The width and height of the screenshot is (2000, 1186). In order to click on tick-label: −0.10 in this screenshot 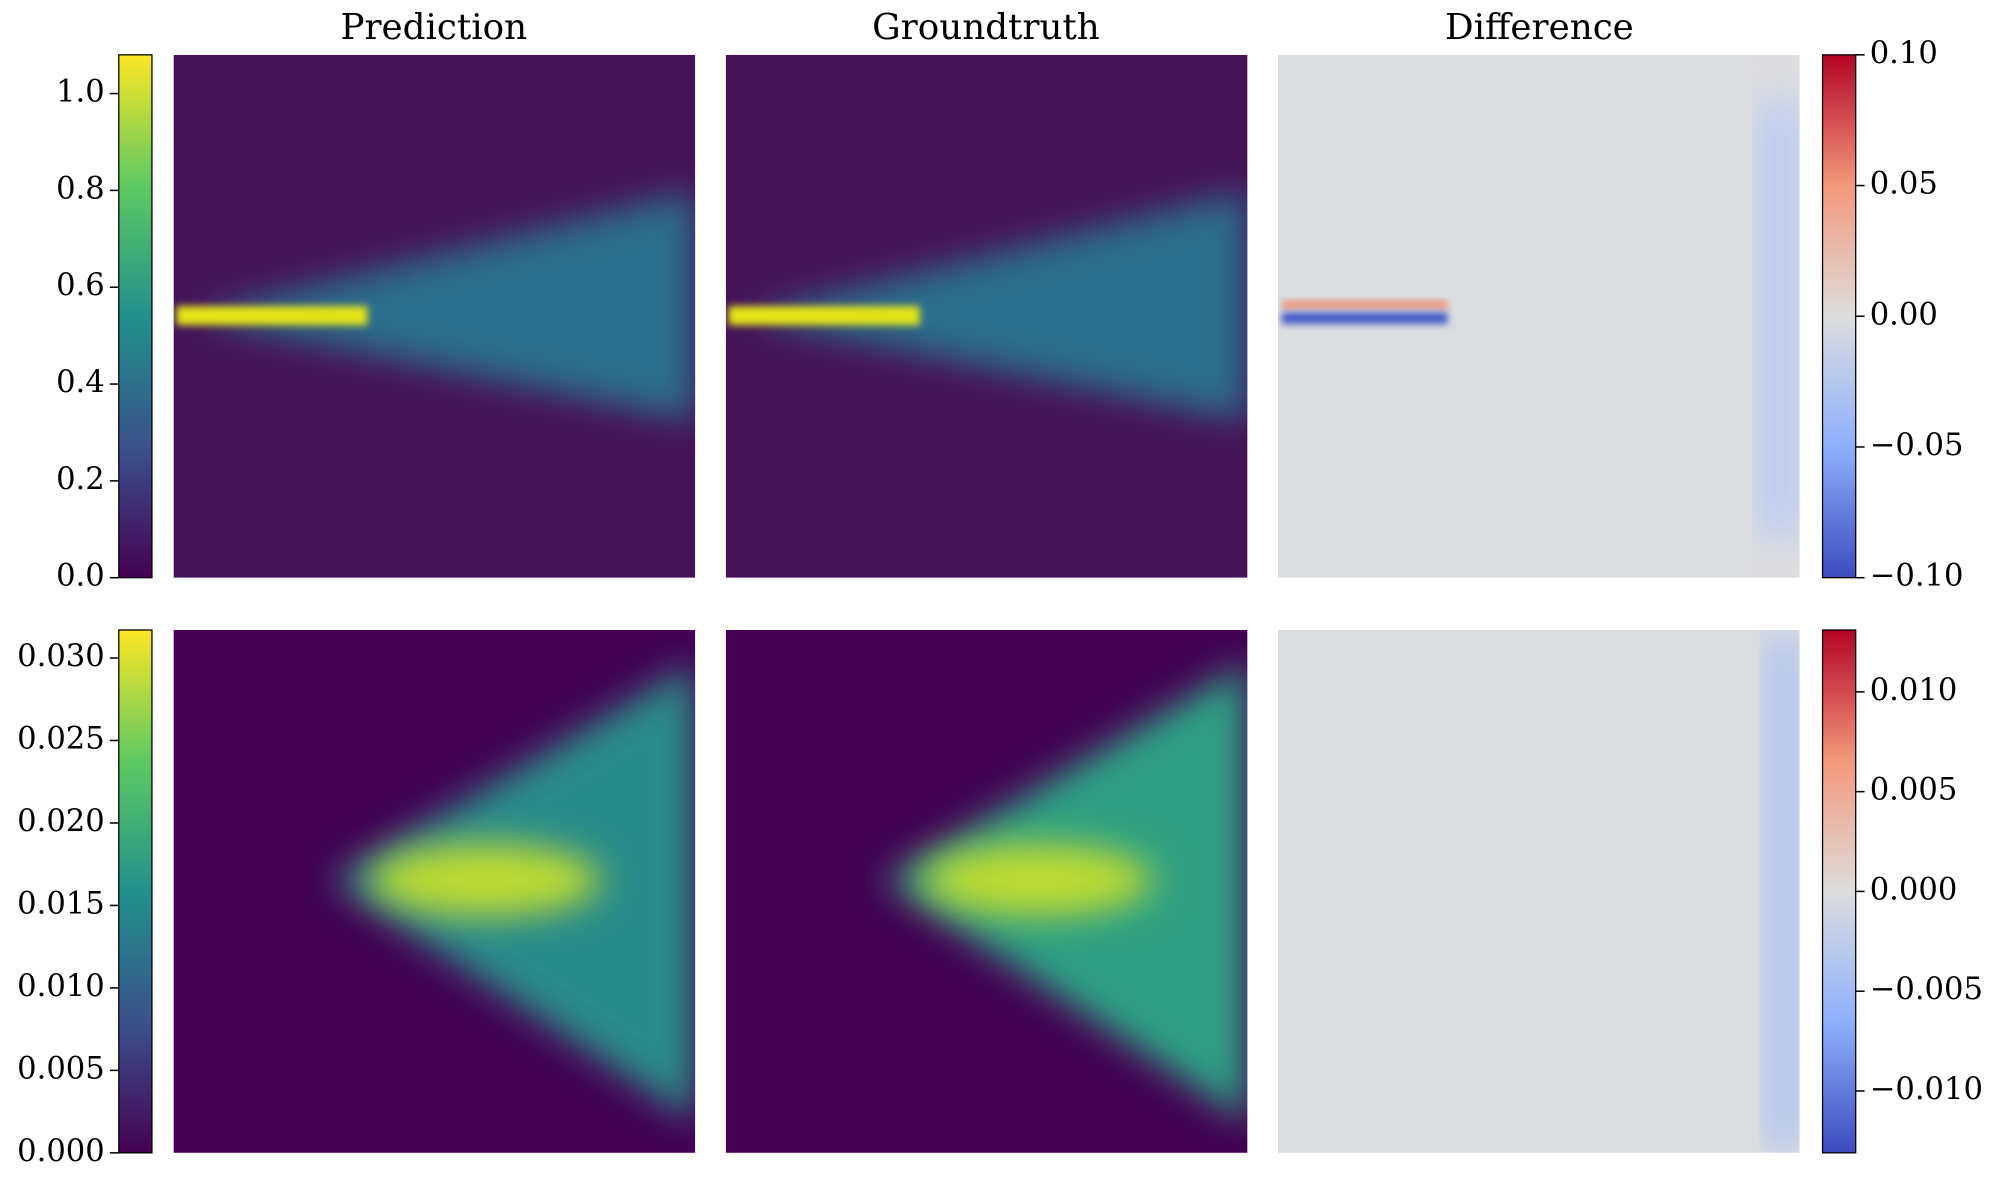, I will do `click(1917, 576)`.